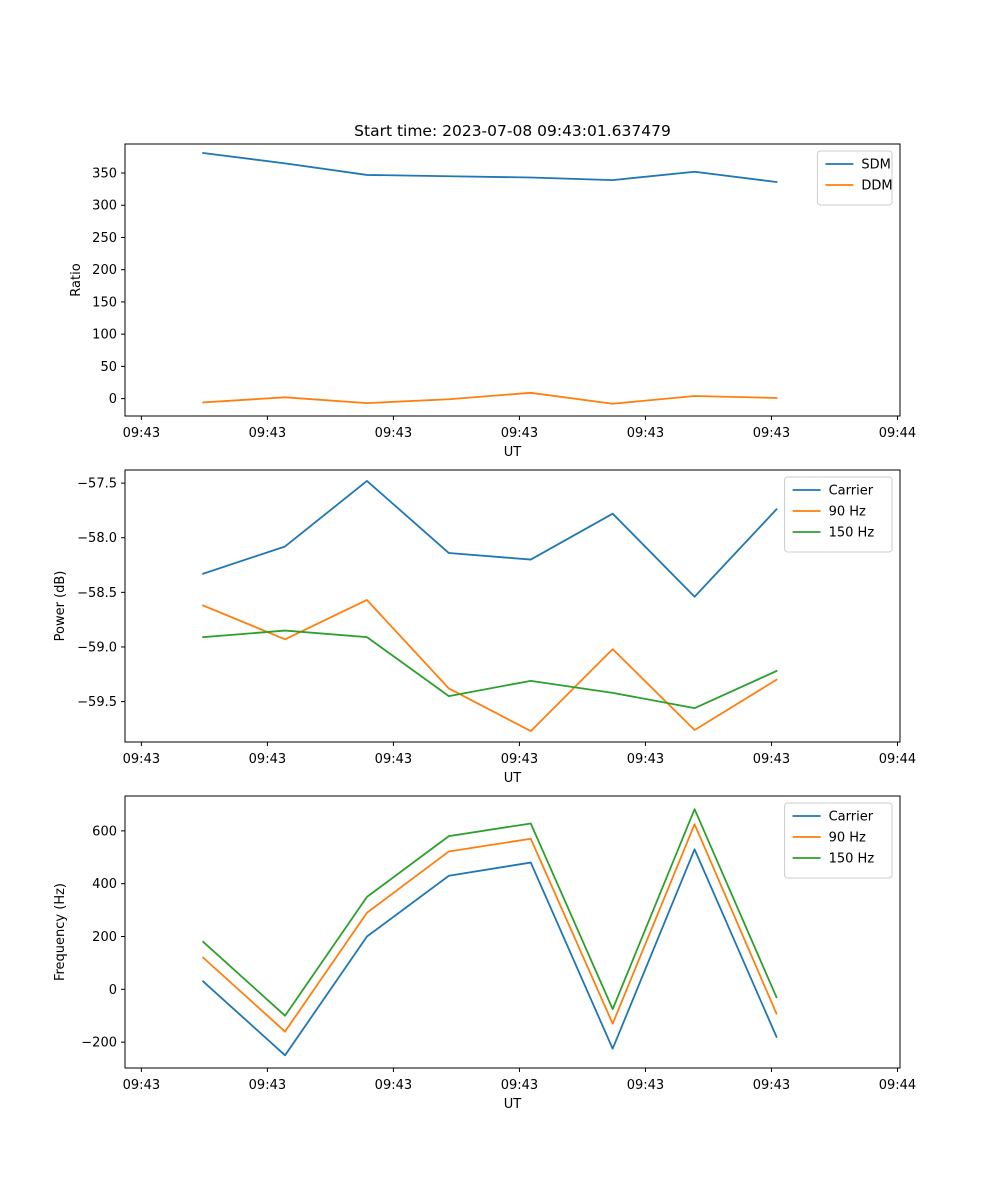 Image resolution: width=1000 pixels, height=1200 pixels. Describe the element at coordinates (60, 932) in the screenshot. I see `frequency-y-axis-label: Frequency (Hz)` at that location.